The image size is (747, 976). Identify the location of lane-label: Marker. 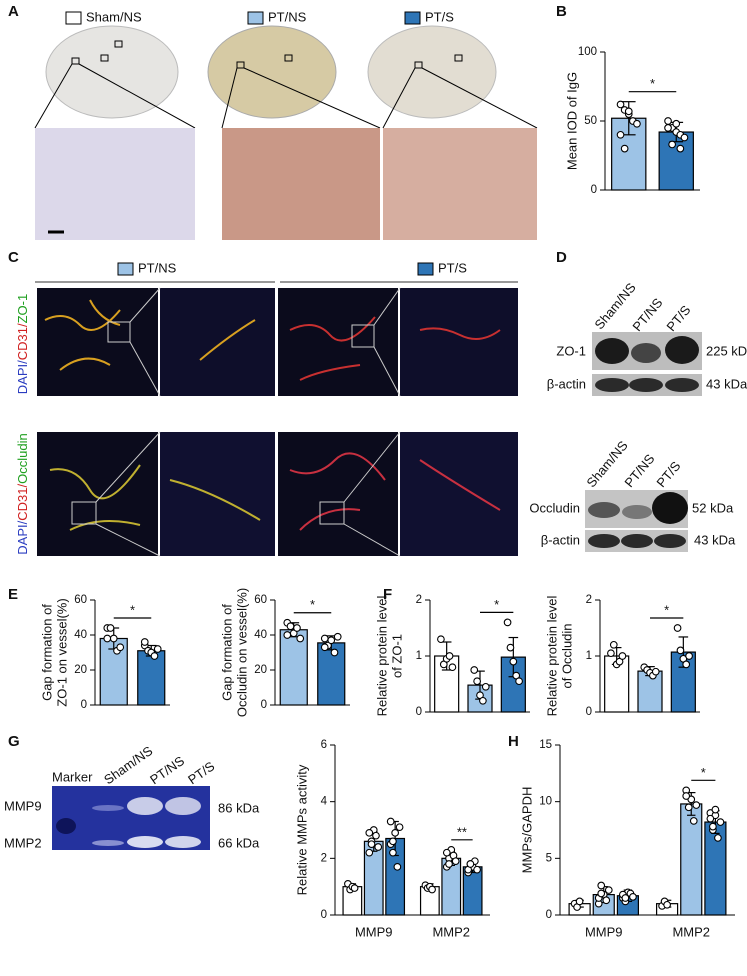
(72, 776).